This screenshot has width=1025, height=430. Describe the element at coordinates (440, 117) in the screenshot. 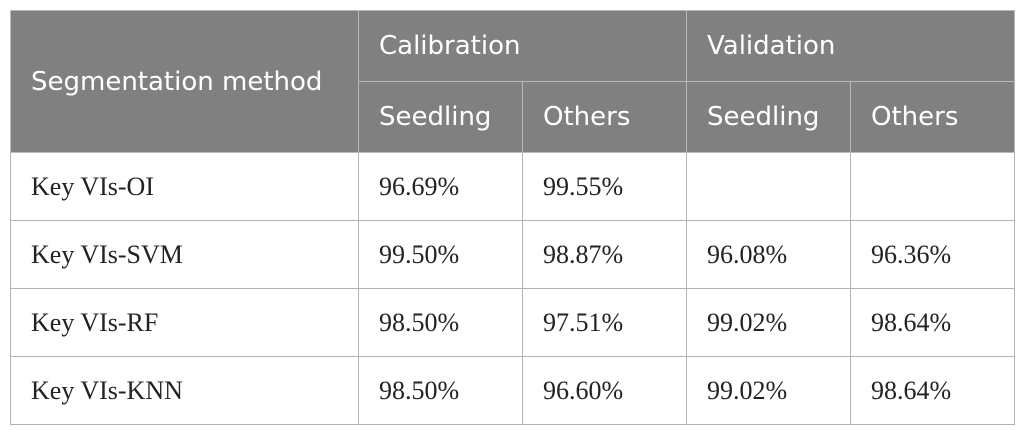

I see `header-calibration-seedling: Seedling` at that location.